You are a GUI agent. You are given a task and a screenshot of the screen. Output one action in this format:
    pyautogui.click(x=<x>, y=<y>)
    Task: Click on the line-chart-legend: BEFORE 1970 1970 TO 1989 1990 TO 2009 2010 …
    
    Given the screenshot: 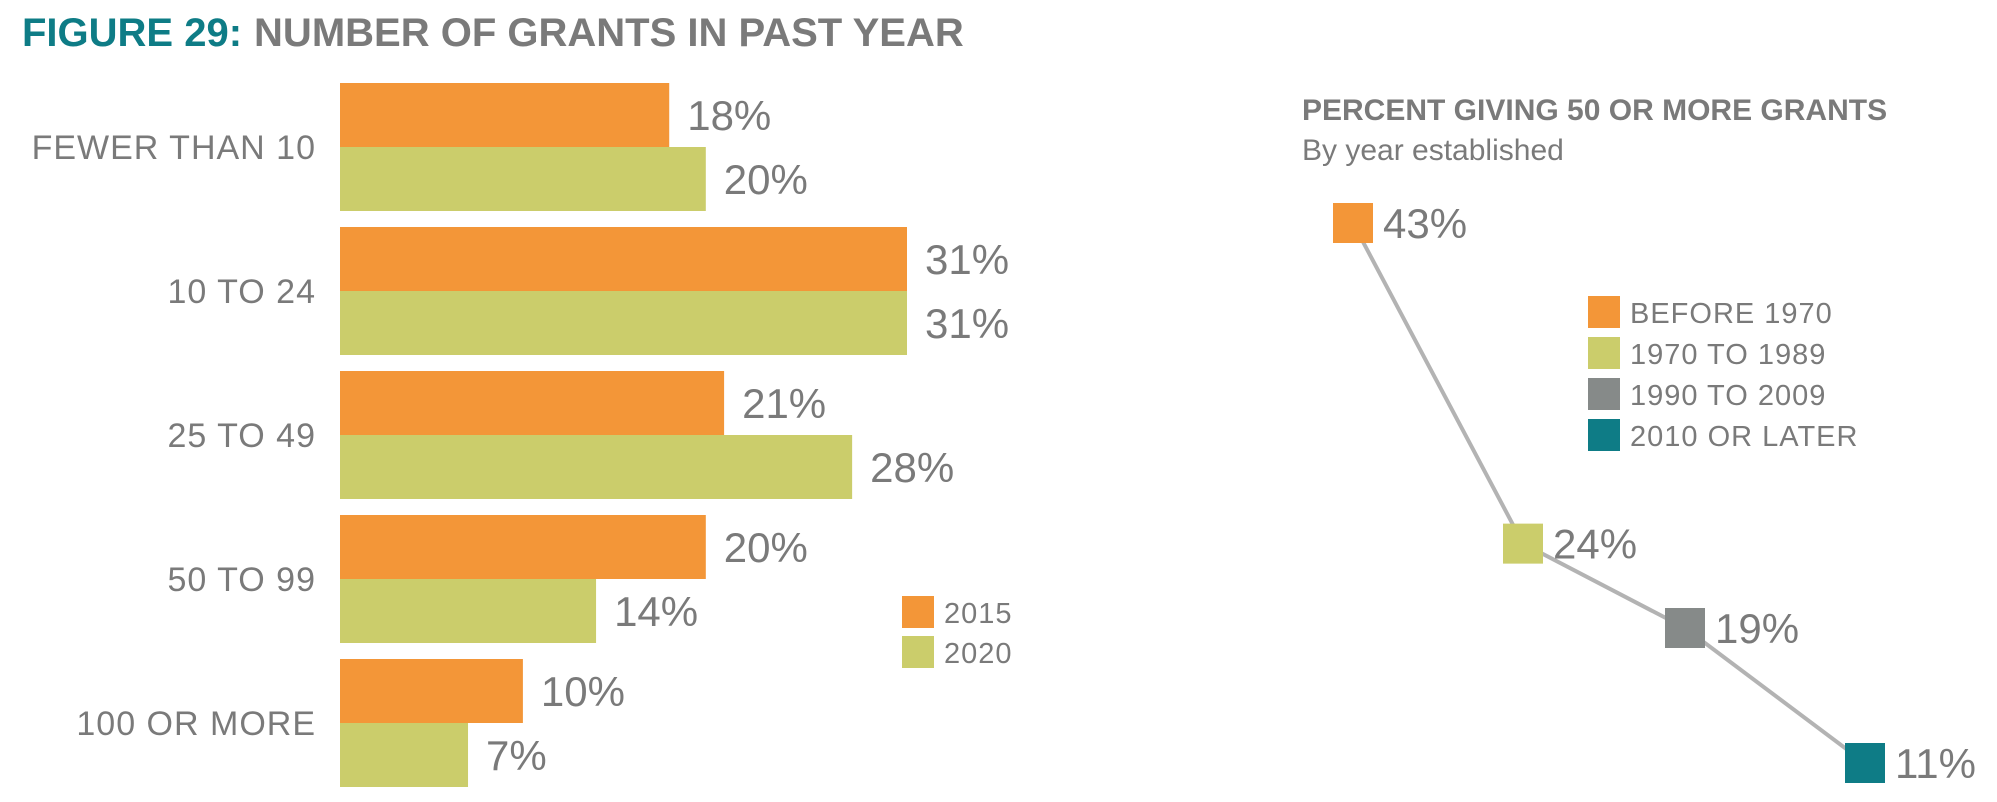 What is the action you would take?
    pyautogui.click(x=1723, y=374)
    